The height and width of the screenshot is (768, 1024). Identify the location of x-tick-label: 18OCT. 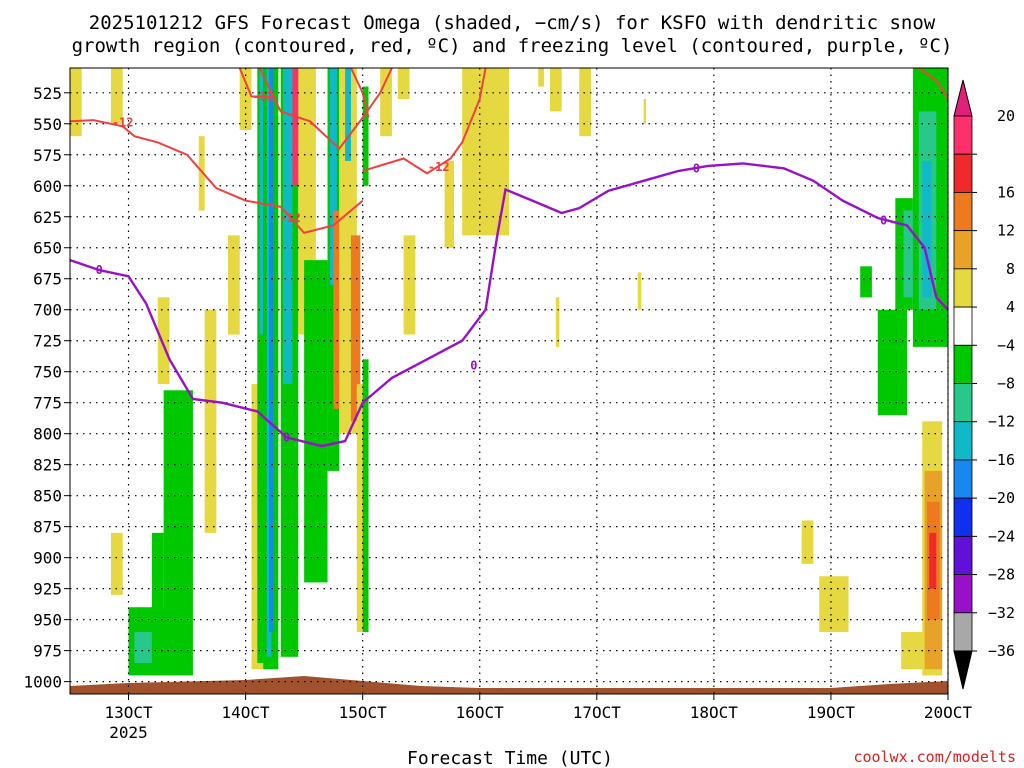
(714, 712).